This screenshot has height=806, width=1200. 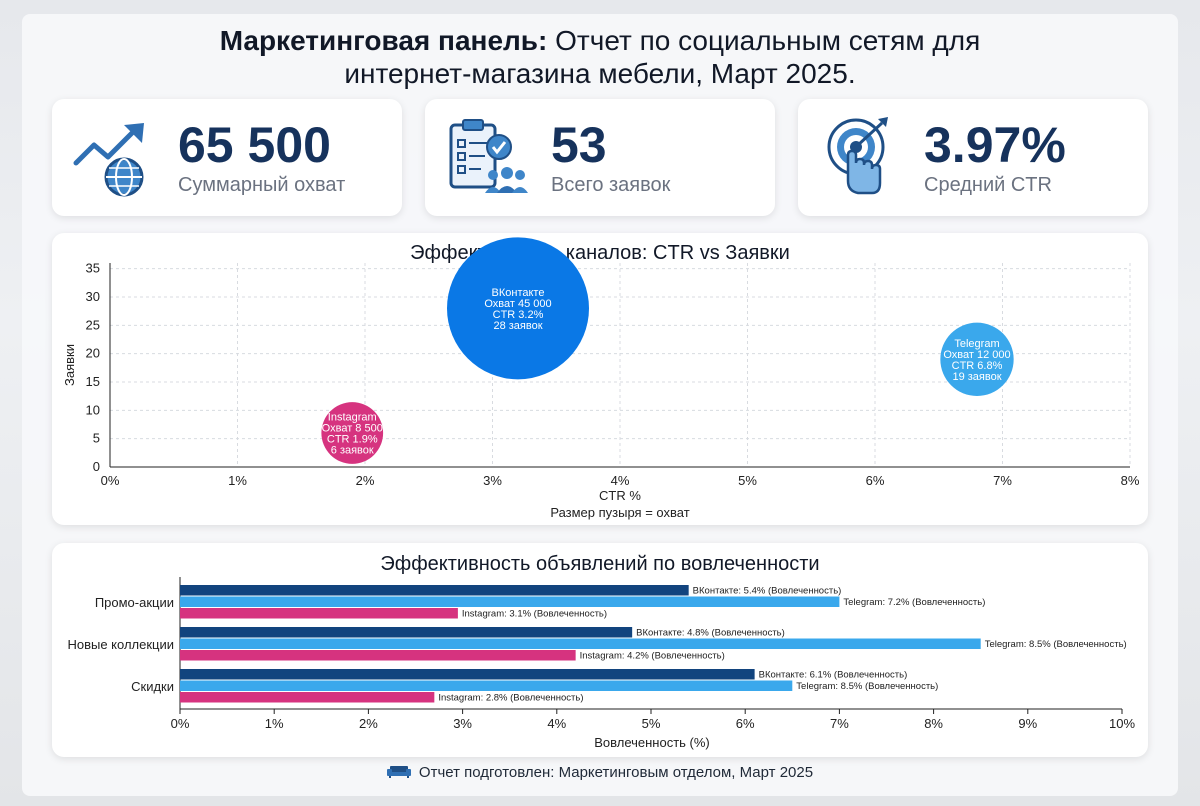 I want to click on bubble-label: 6 заявок, so click(x=352, y=451).